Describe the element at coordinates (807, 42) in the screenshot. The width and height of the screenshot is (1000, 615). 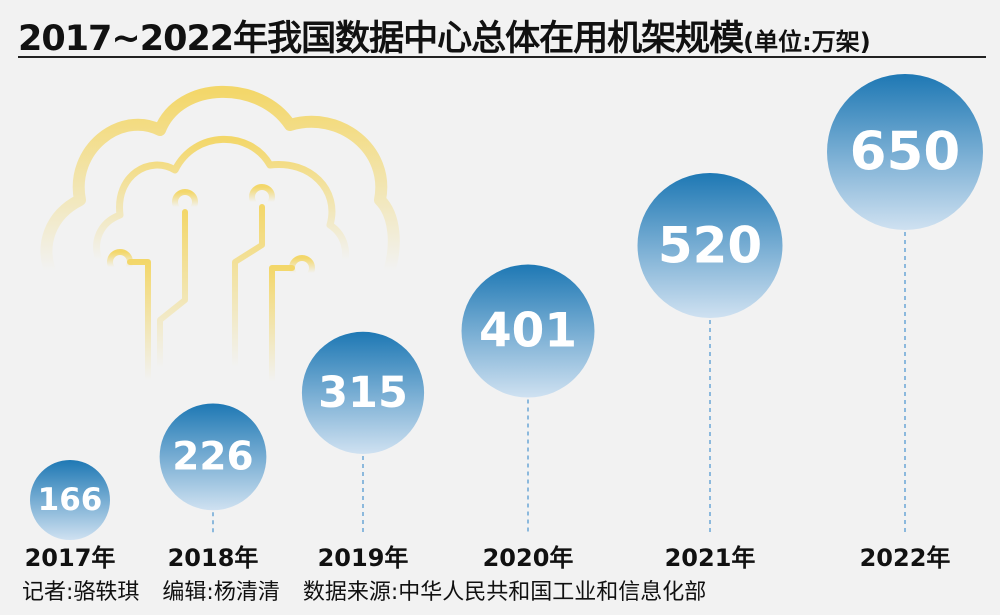
I see `unit-note: (单位:万架)` at that location.